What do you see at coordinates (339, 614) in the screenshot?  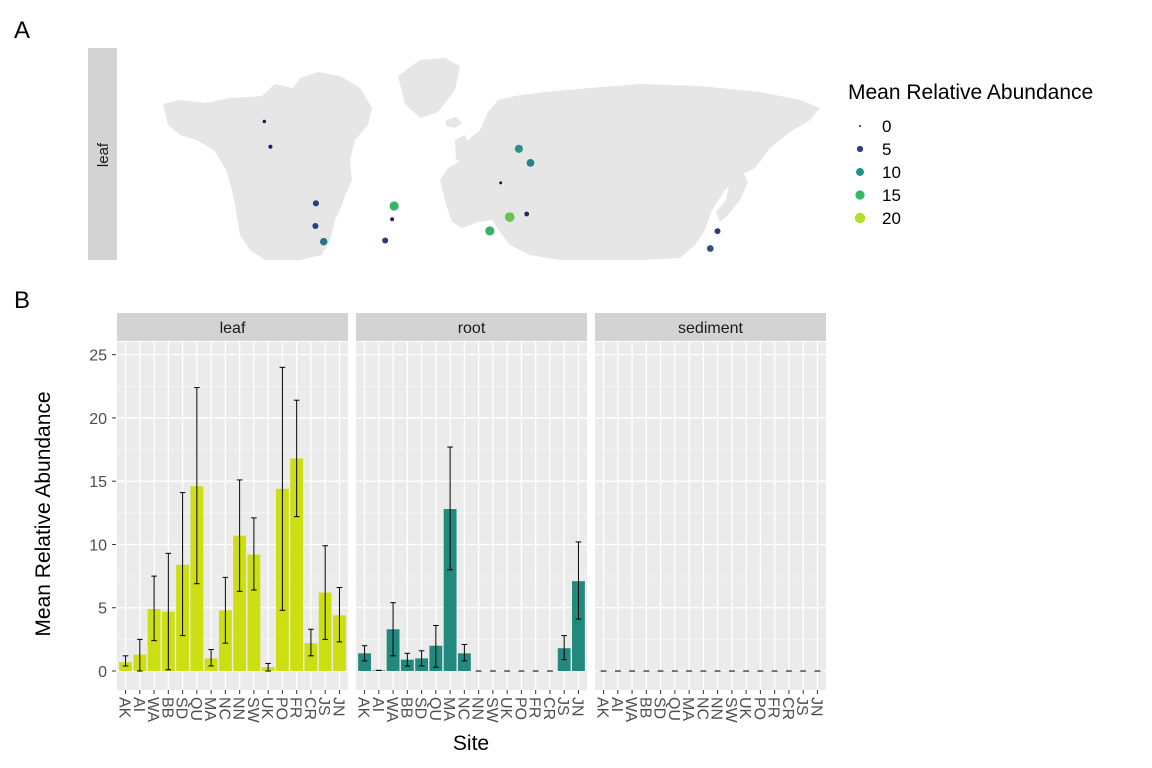 I see `errorbar-leaf-JN` at bounding box center [339, 614].